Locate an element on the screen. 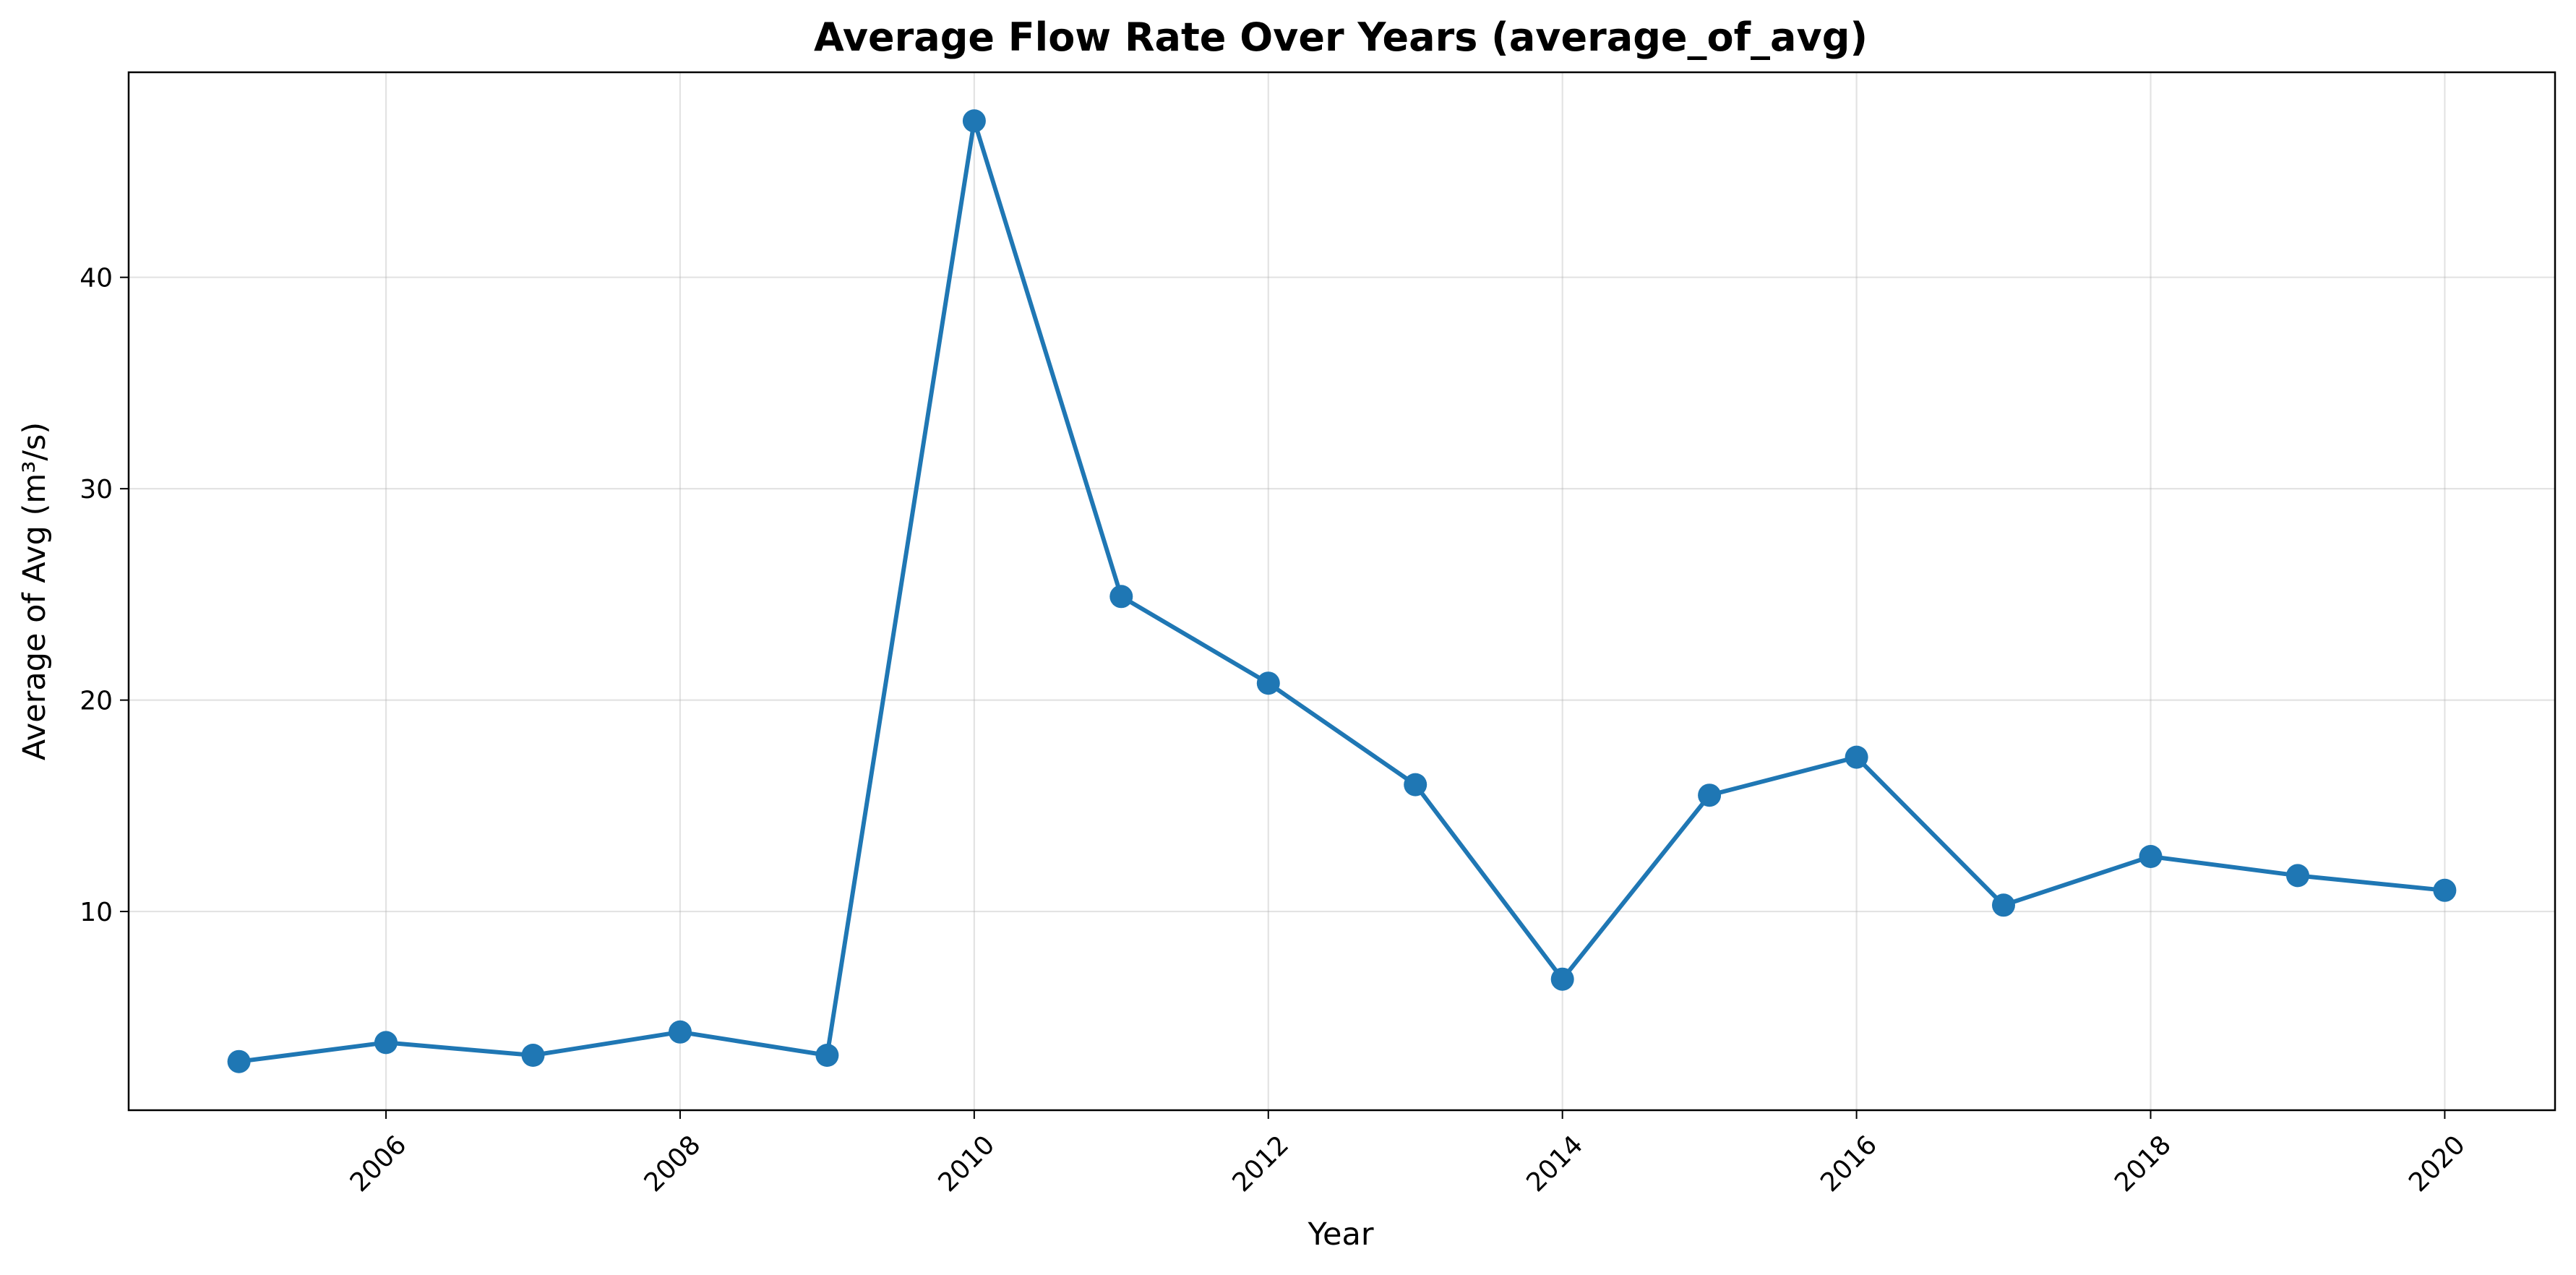  y-tick-label: 40 is located at coordinates (97, 278).